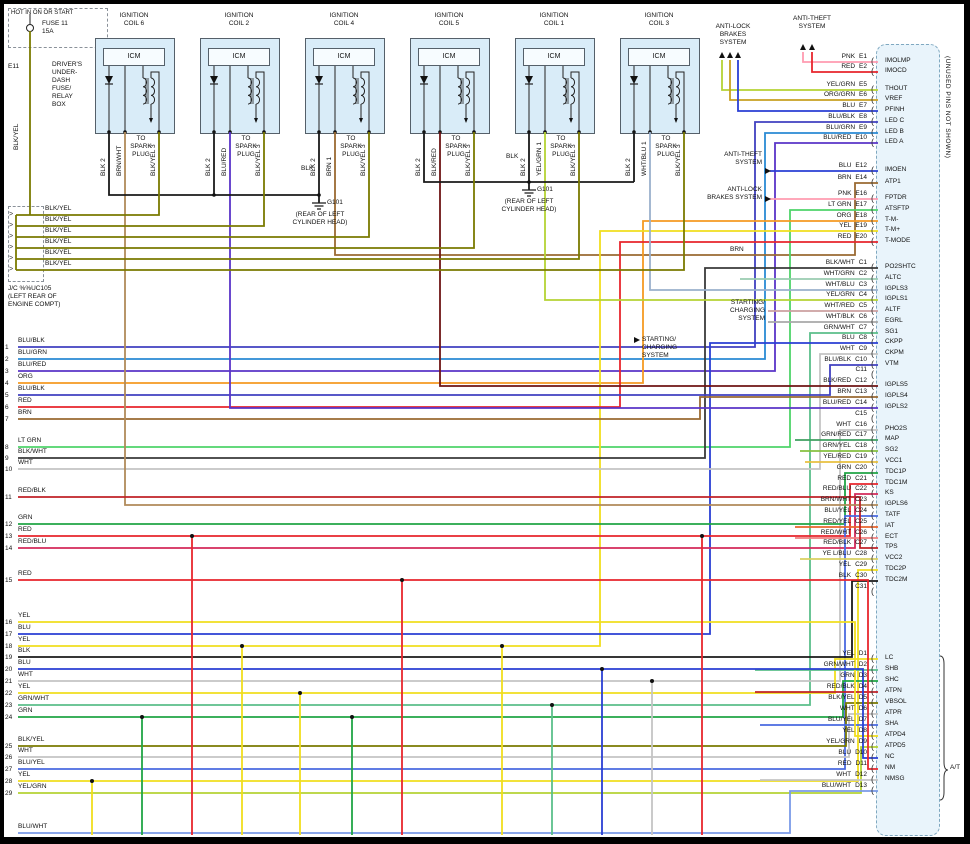  What do you see at coordinates (811, 106) in the screenshot?
I see `pin-wire-label: BLU E7` at bounding box center [811, 106].